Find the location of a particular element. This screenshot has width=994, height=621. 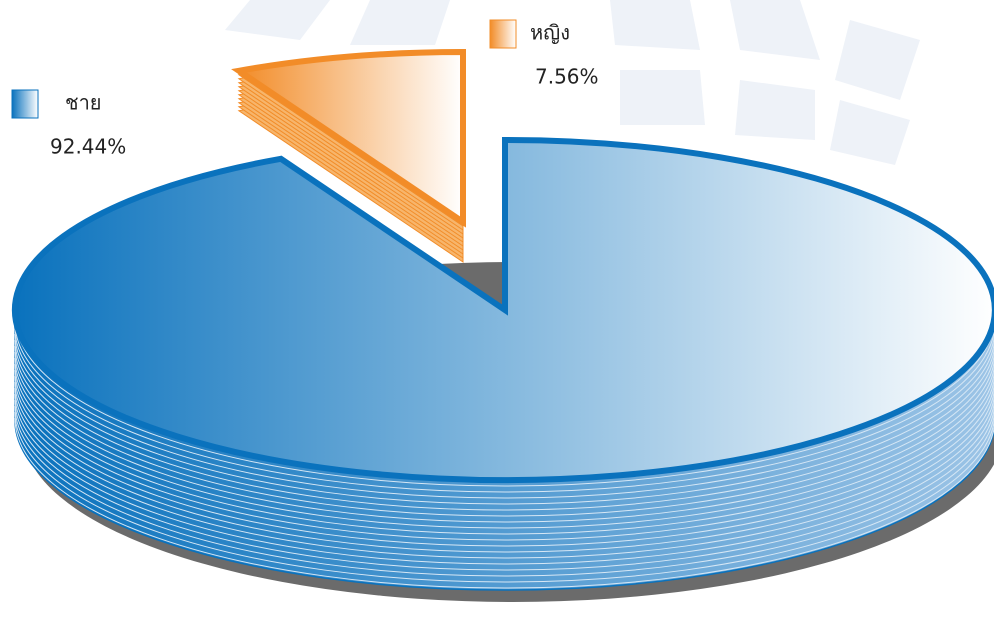

value-label: 7.56% is located at coordinates (567, 77).